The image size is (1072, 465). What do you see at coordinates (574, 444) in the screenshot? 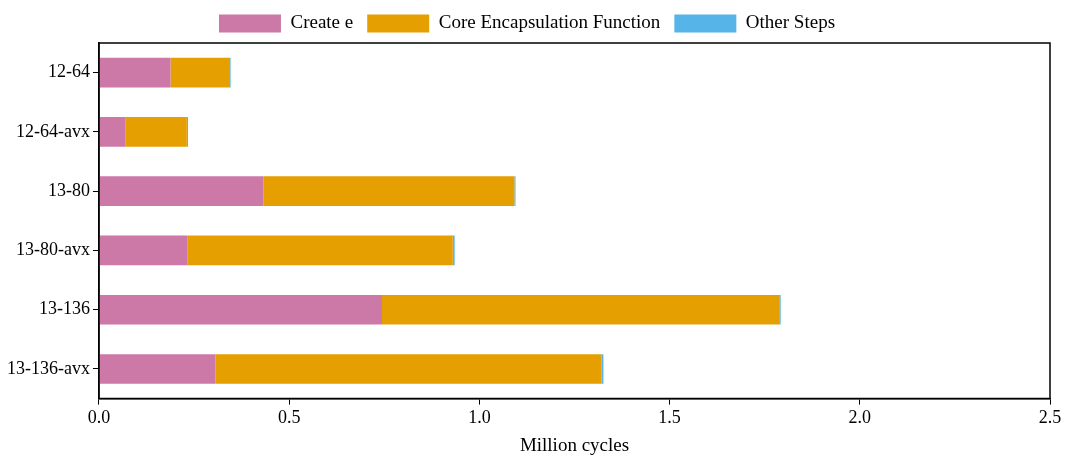
I see `x-axis-title: Million cycles` at bounding box center [574, 444].